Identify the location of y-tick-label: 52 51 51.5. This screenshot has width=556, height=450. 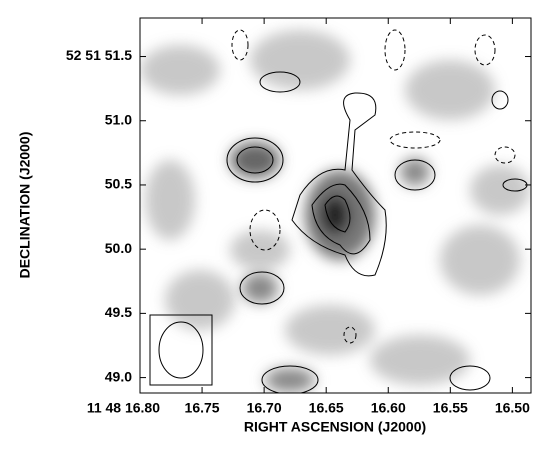
(99, 55).